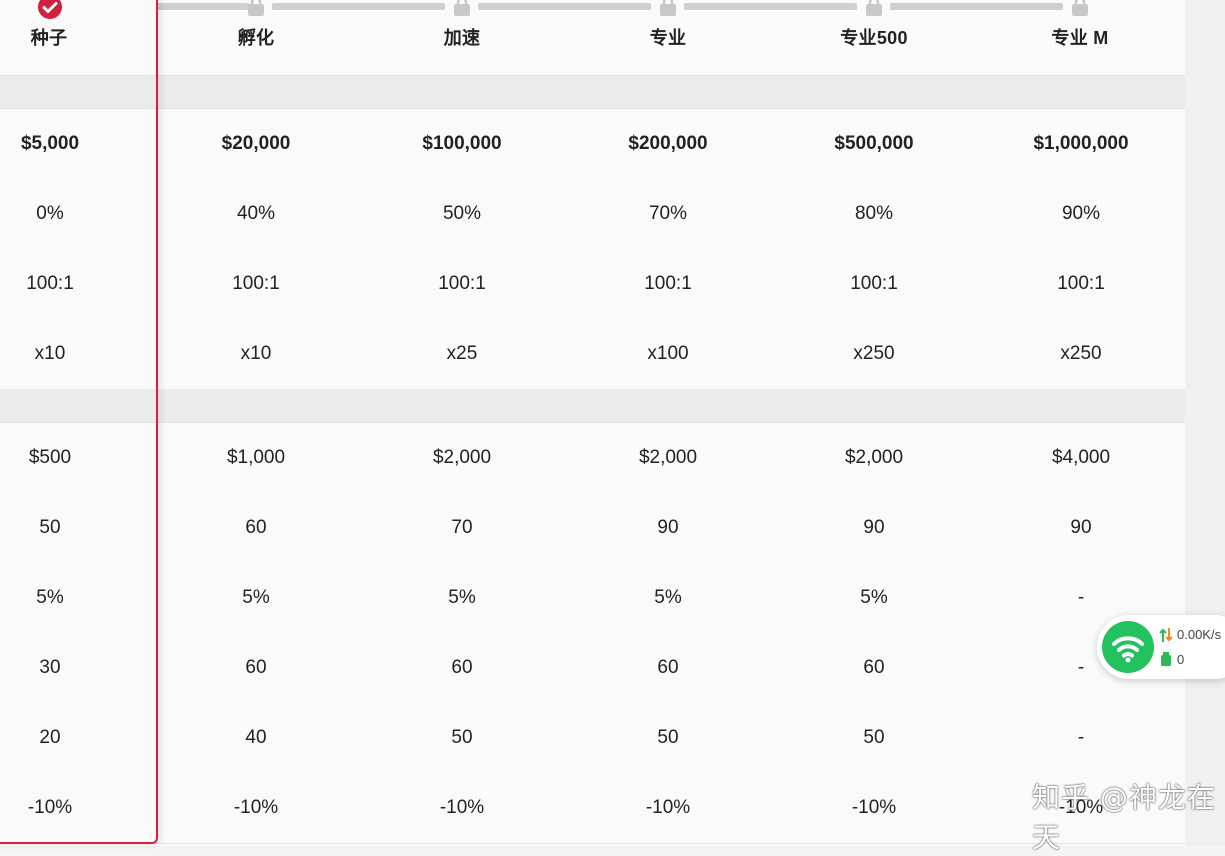  What do you see at coordinates (1166, 659) in the screenshot?
I see `phone-icon` at bounding box center [1166, 659].